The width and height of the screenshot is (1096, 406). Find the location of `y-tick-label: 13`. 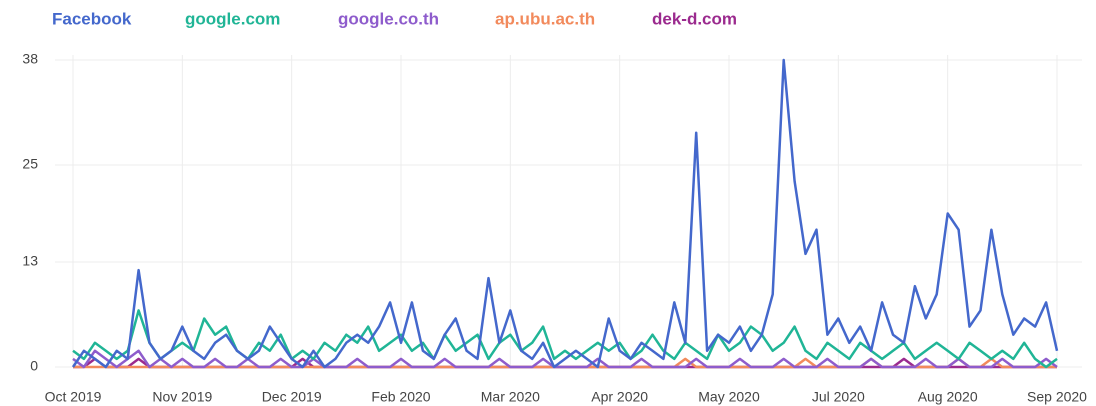

y-tick-label: 13 is located at coordinates (30, 261).